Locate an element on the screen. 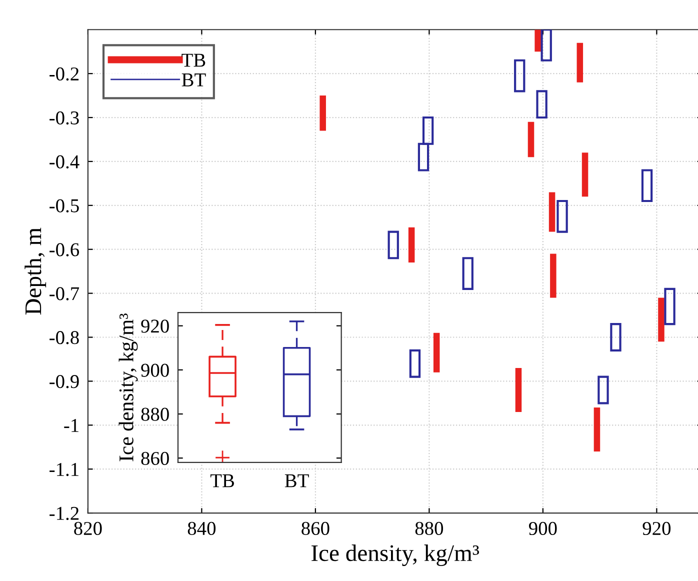 This screenshot has width=698, height=581. x-tick-label: 920 is located at coordinates (656, 529).